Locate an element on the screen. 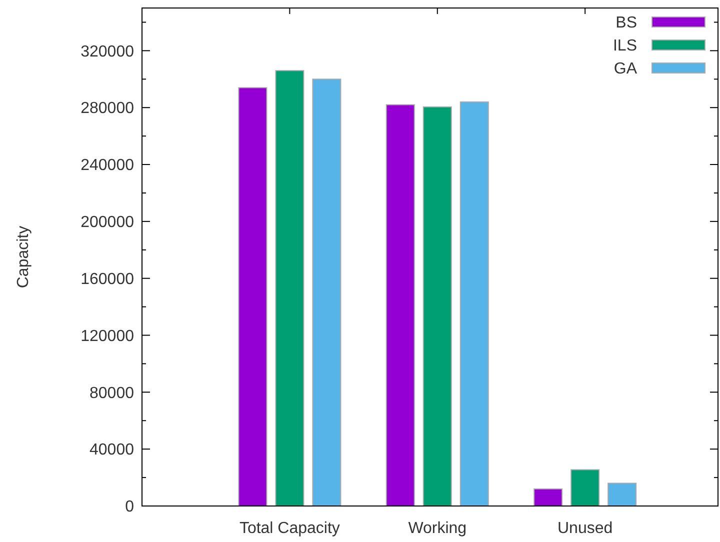 The height and width of the screenshot is (542, 720). x-tick-label: Working is located at coordinates (437, 528).